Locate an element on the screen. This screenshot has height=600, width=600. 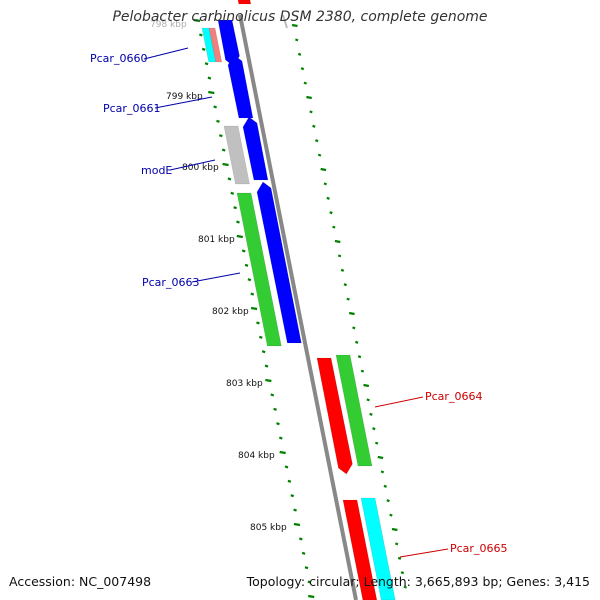
scale-label: 800 kbp is located at coordinates (200, 168).